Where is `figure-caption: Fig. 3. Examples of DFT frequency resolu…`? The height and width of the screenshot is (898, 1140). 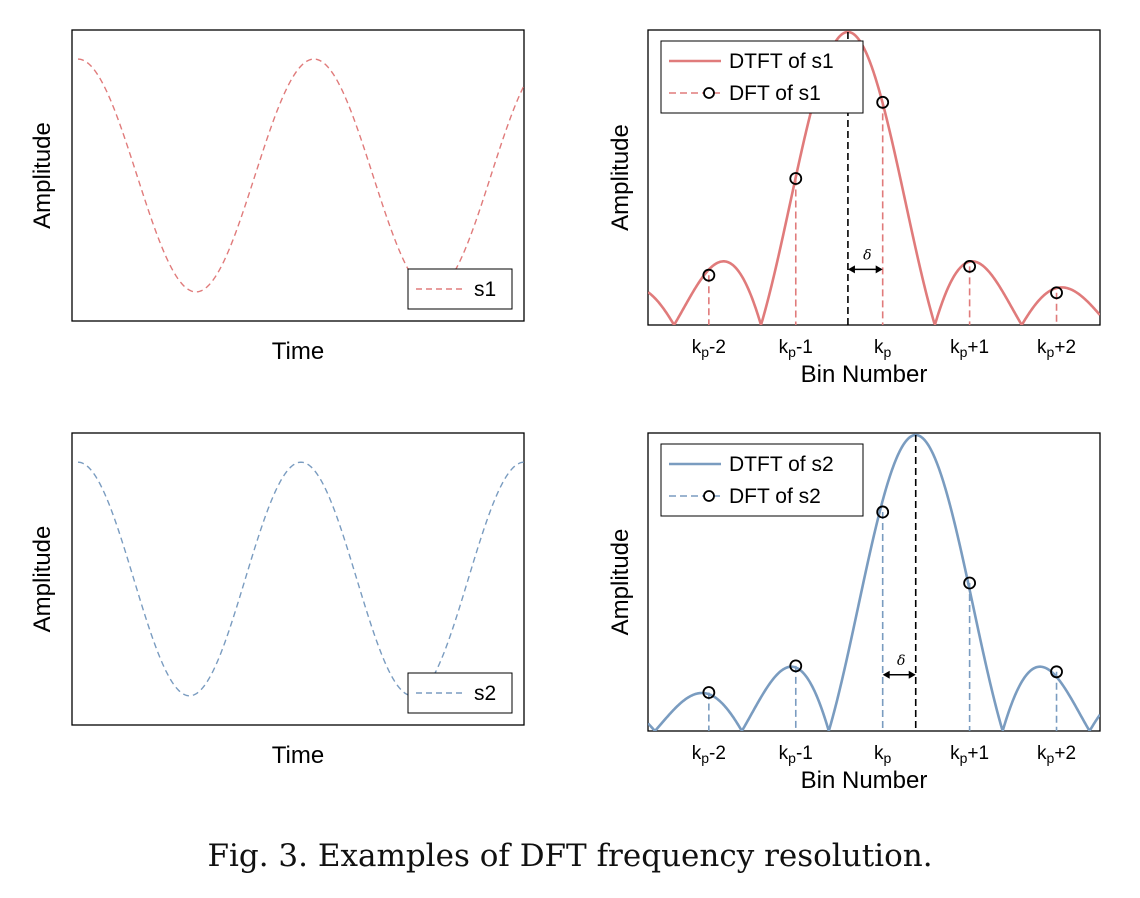 figure-caption: Fig. 3. Examples of DFT frequency resolu… is located at coordinates (570, 856).